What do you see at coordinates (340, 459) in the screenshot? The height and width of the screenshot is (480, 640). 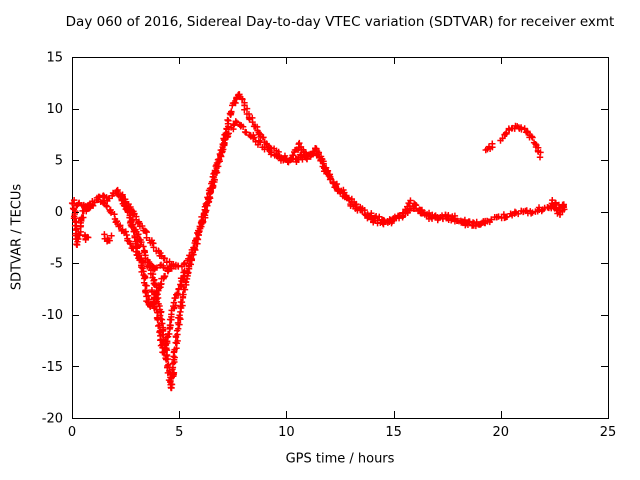 I see `x-axis-label: GPS time / hours` at bounding box center [340, 459].